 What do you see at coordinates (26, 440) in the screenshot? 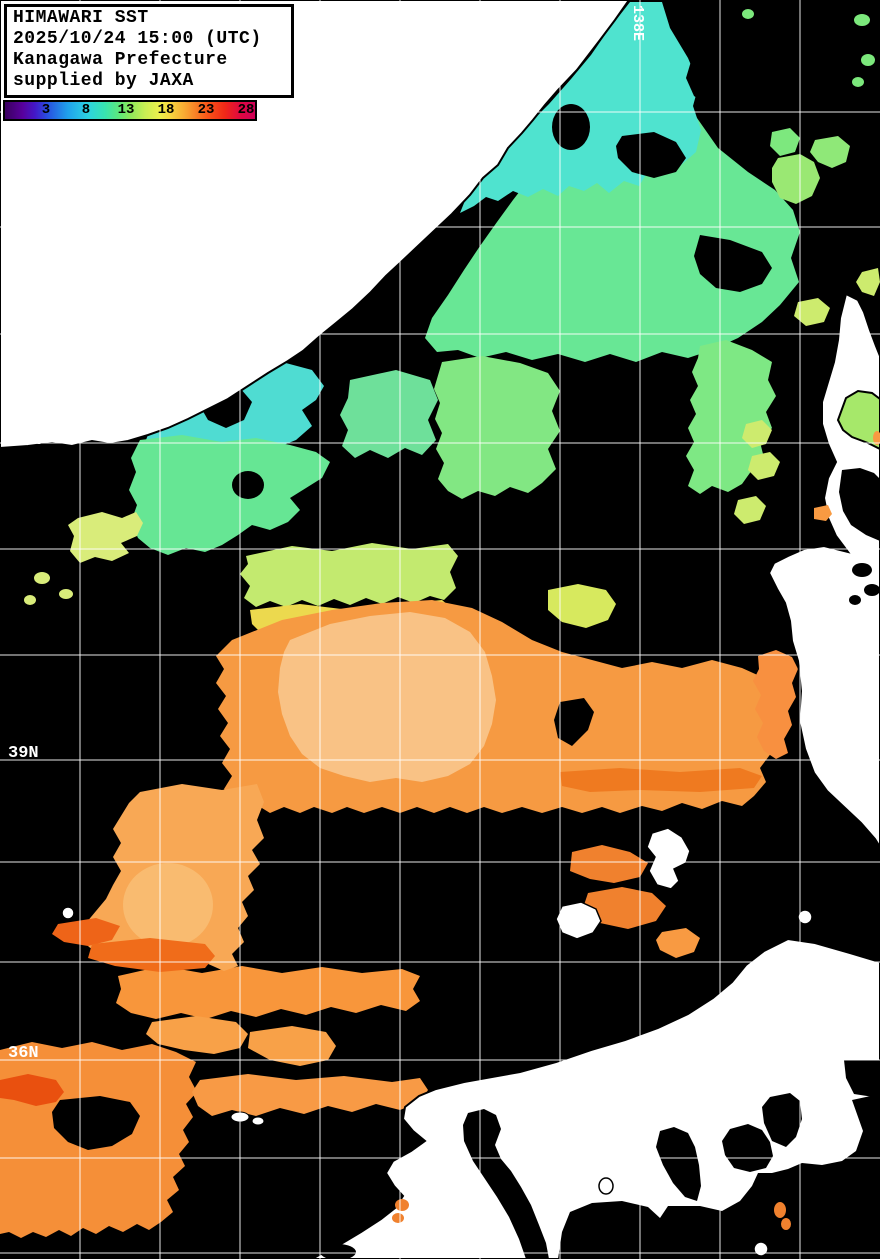
I see `latitude-label: 42N` at bounding box center [26, 440].